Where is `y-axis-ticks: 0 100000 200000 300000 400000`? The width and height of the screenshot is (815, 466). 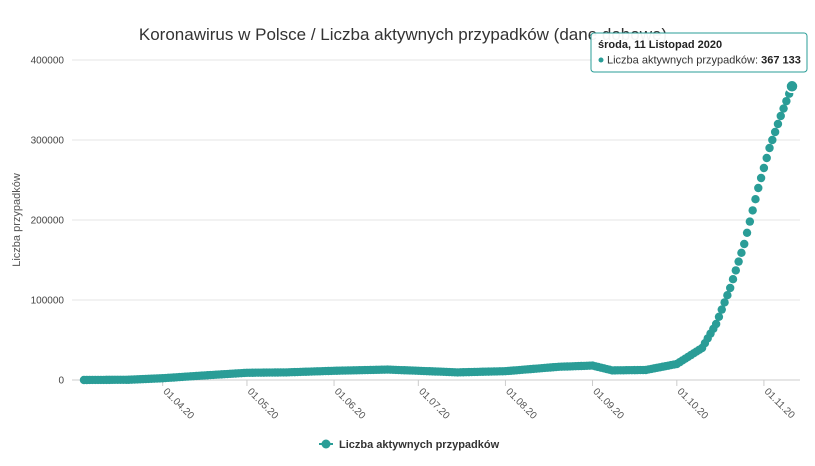 y-axis-ticks: 0 100000 200000 300000 400000 is located at coordinates (48, 221).